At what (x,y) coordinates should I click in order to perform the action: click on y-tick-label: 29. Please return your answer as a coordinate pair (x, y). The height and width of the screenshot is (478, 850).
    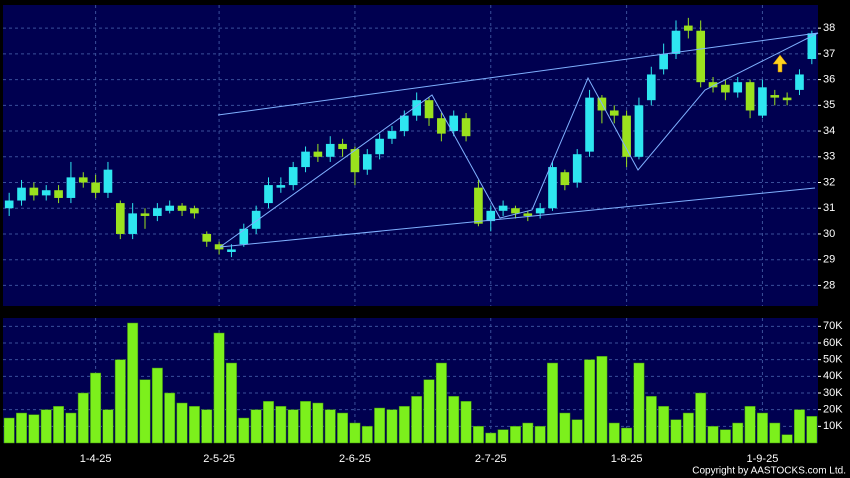
    Looking at the image, I should click on (829, 260).